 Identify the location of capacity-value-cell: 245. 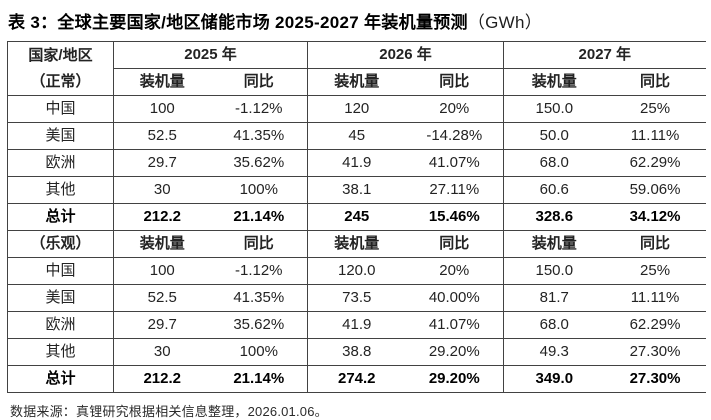
(356, 217).